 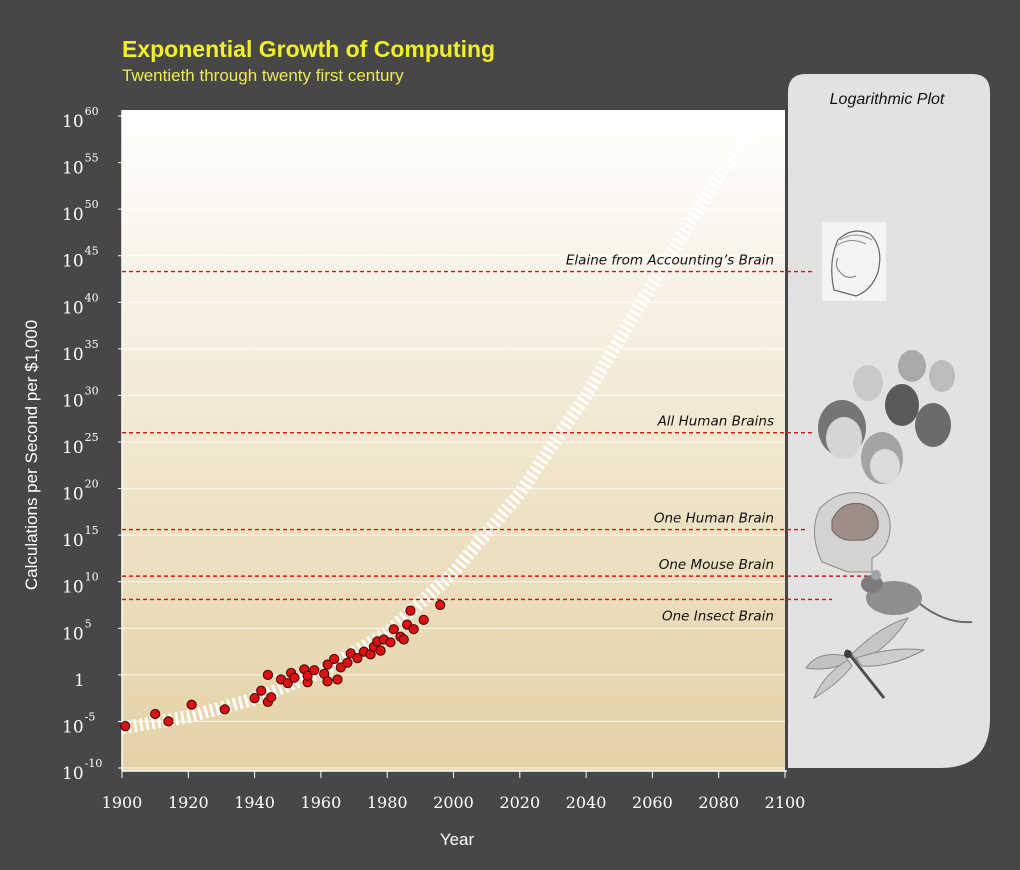 I want to click on reference-label: One Insect Brain, so click(x=718, y=616).